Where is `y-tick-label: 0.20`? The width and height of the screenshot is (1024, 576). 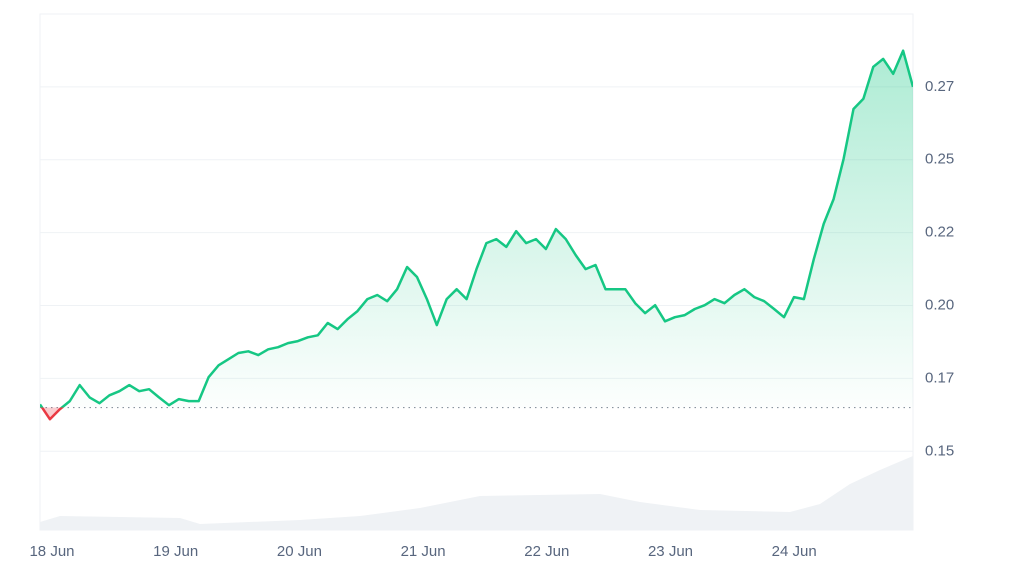
y-tick-label: 0.20 is located at coordinates (939, 304).